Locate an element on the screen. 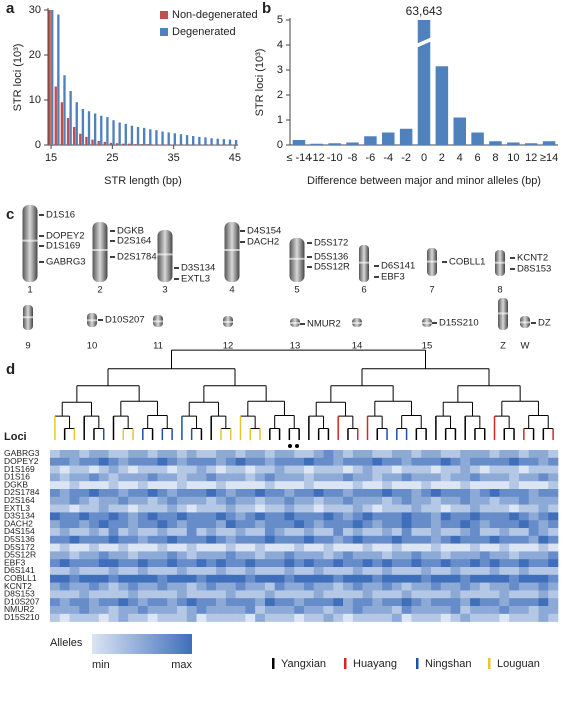 This screenshot has width=567, height=704. locus-label: D8S153 is located at coordinates (534, 269).